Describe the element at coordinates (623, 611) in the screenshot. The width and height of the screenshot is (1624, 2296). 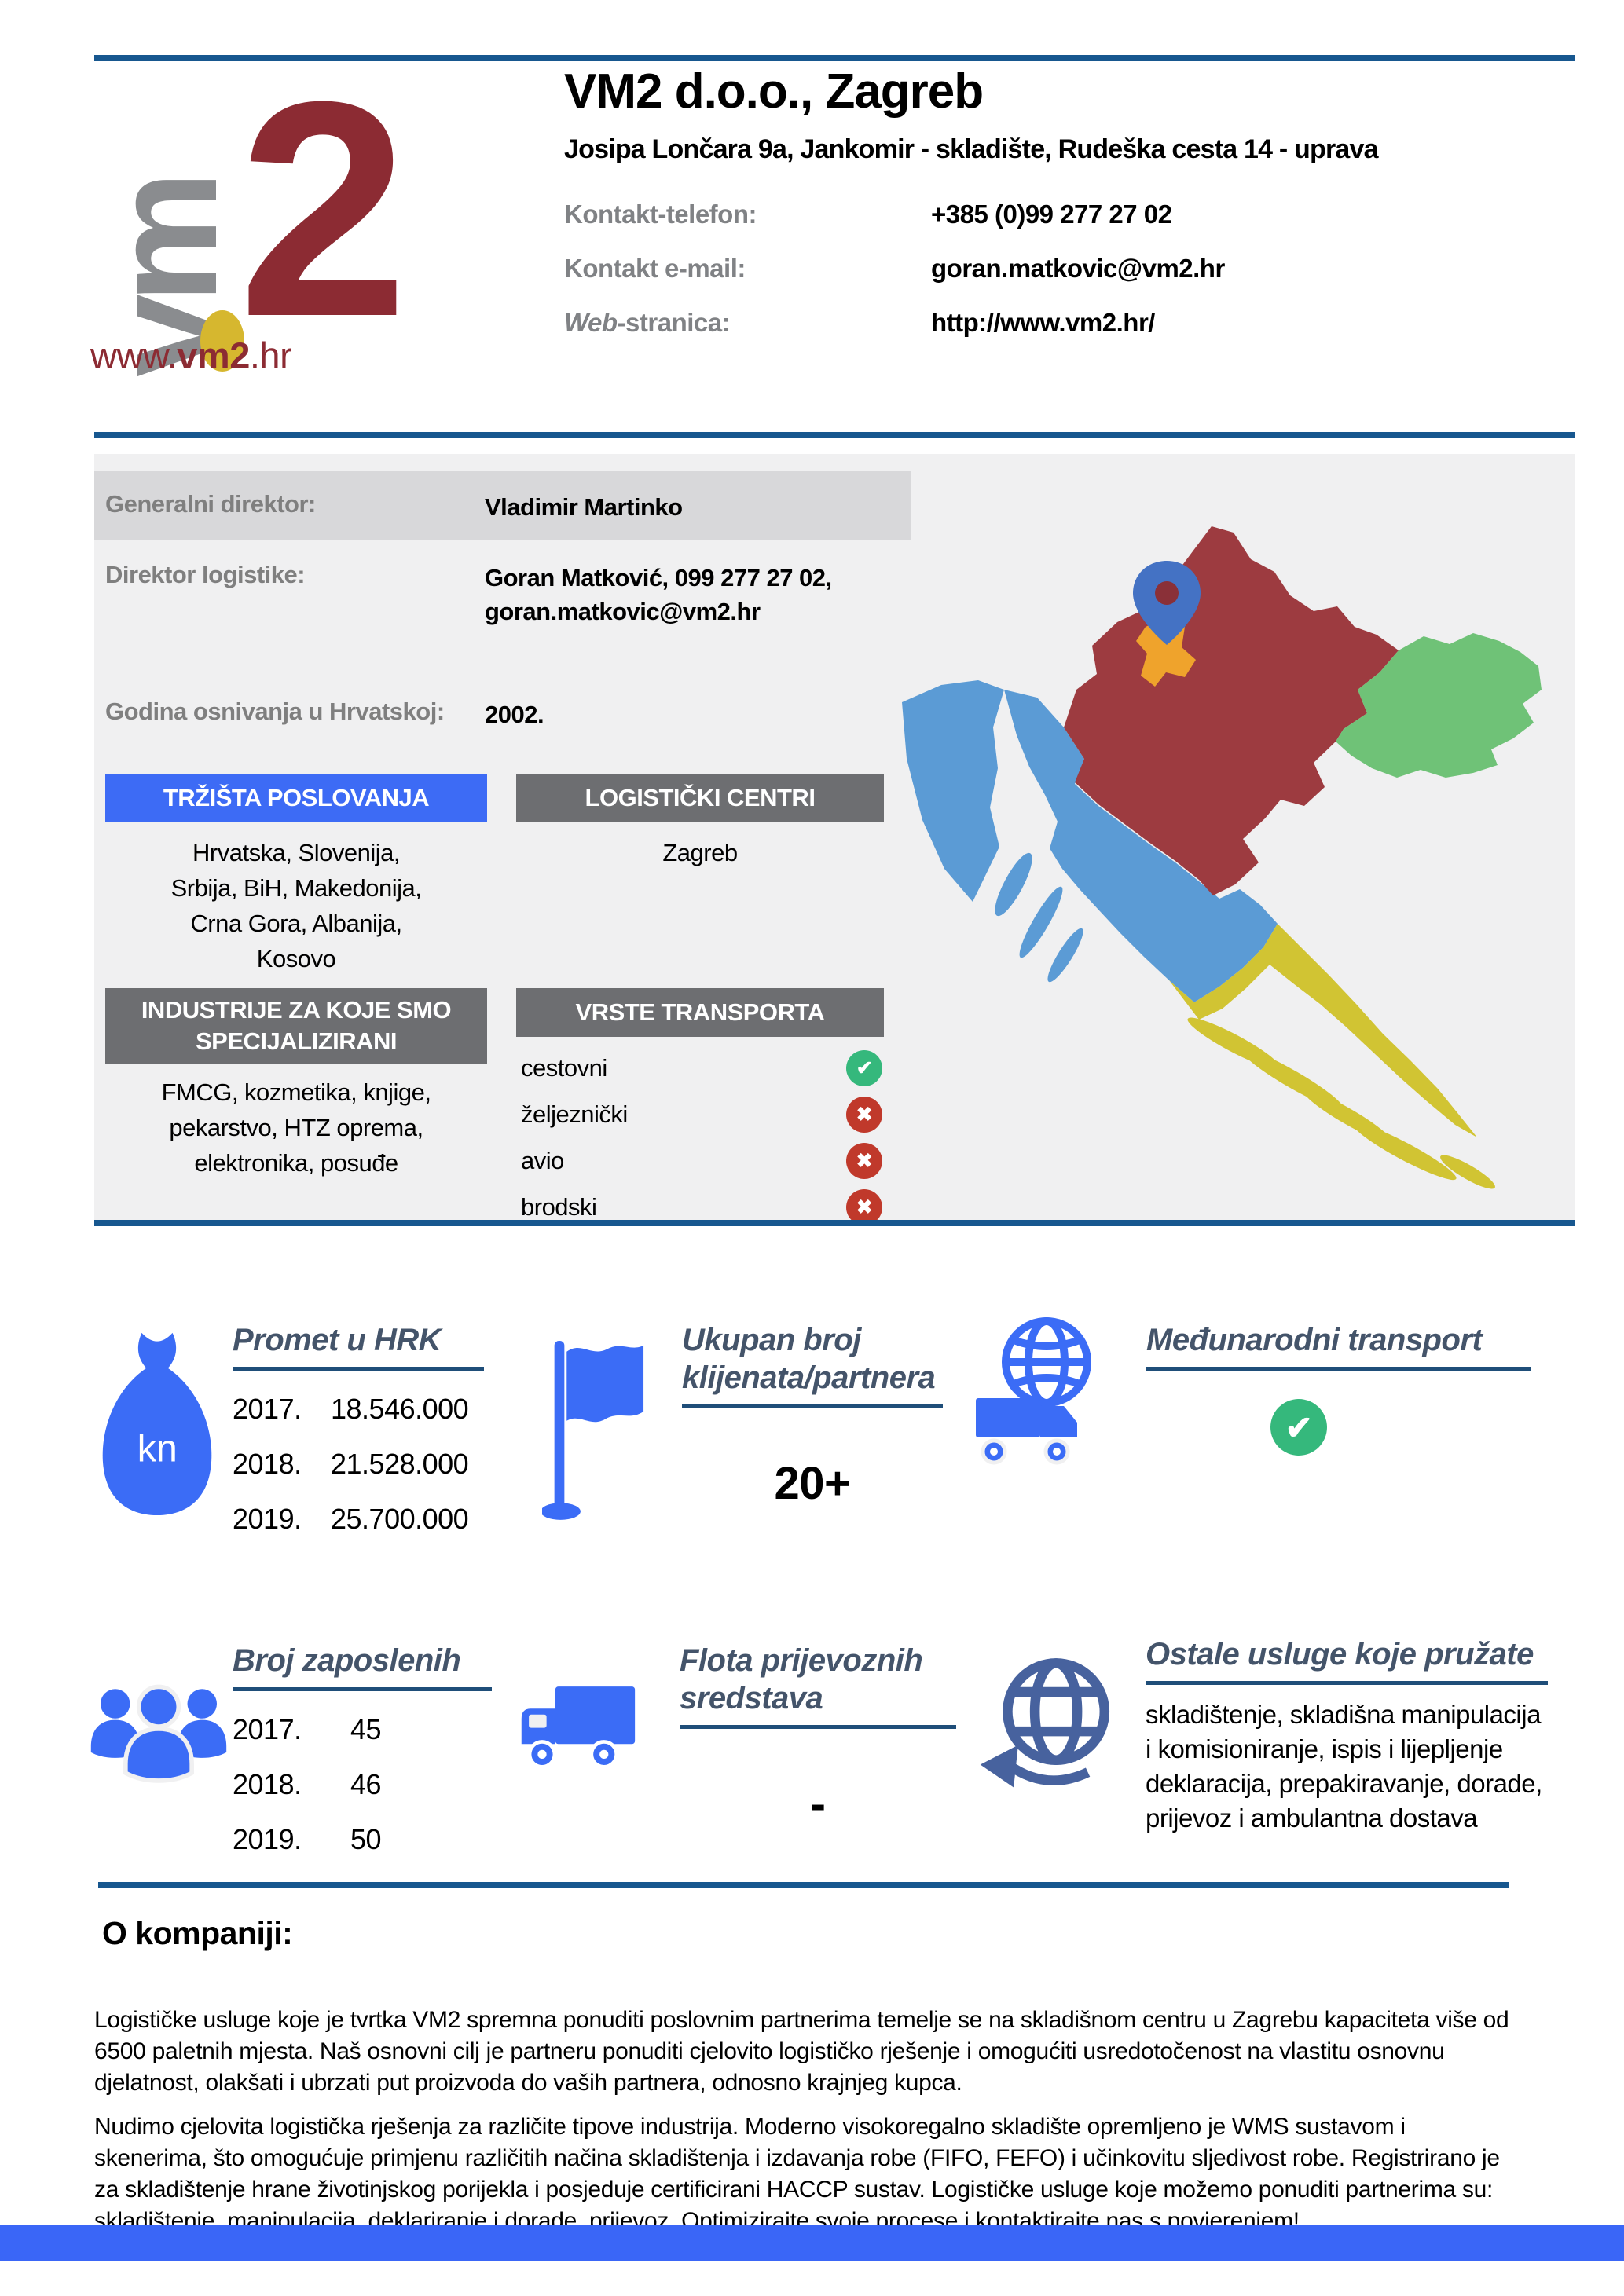
I see `logistics-director-line2: goran.matkovic@vm2.hr` at that location.